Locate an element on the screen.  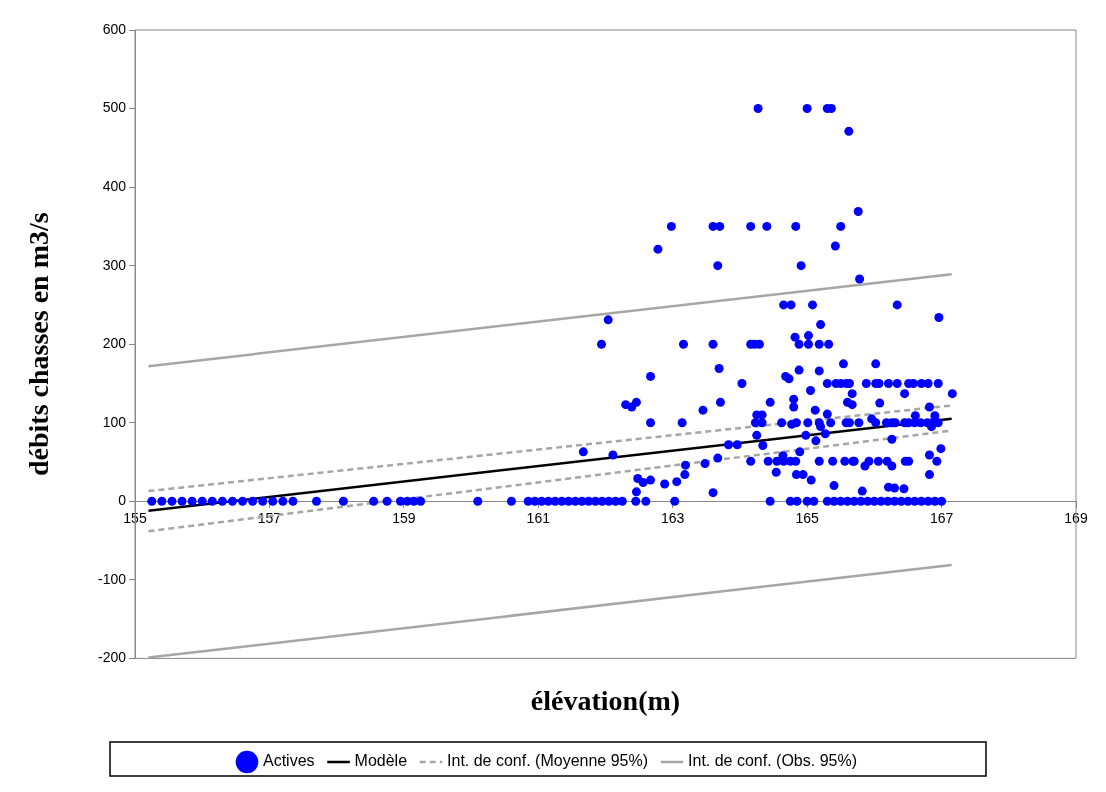
legend-label: Actives is located at coordinates (288, 761).